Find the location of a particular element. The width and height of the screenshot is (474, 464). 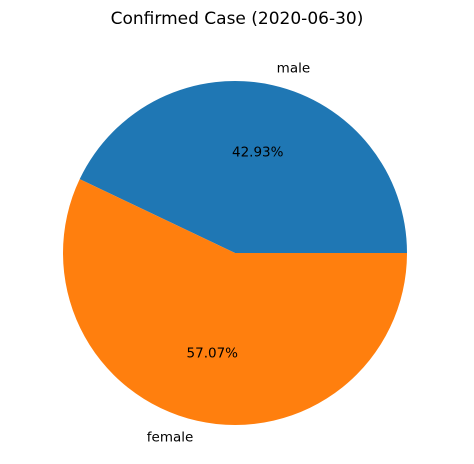

slice-label-male: male is located at coordinates (293, 68).